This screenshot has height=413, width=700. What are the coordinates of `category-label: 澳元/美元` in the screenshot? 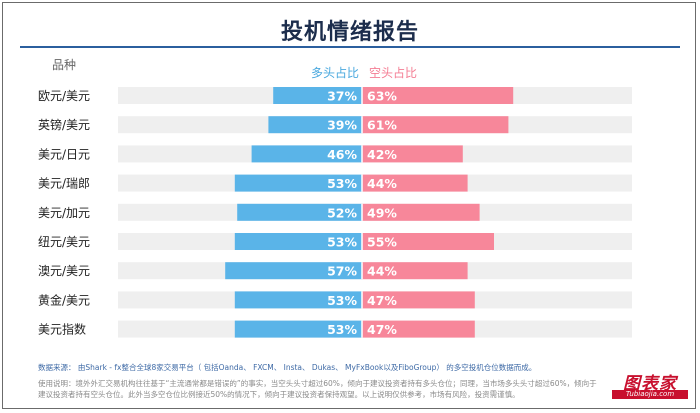 It's located at (64, 271).